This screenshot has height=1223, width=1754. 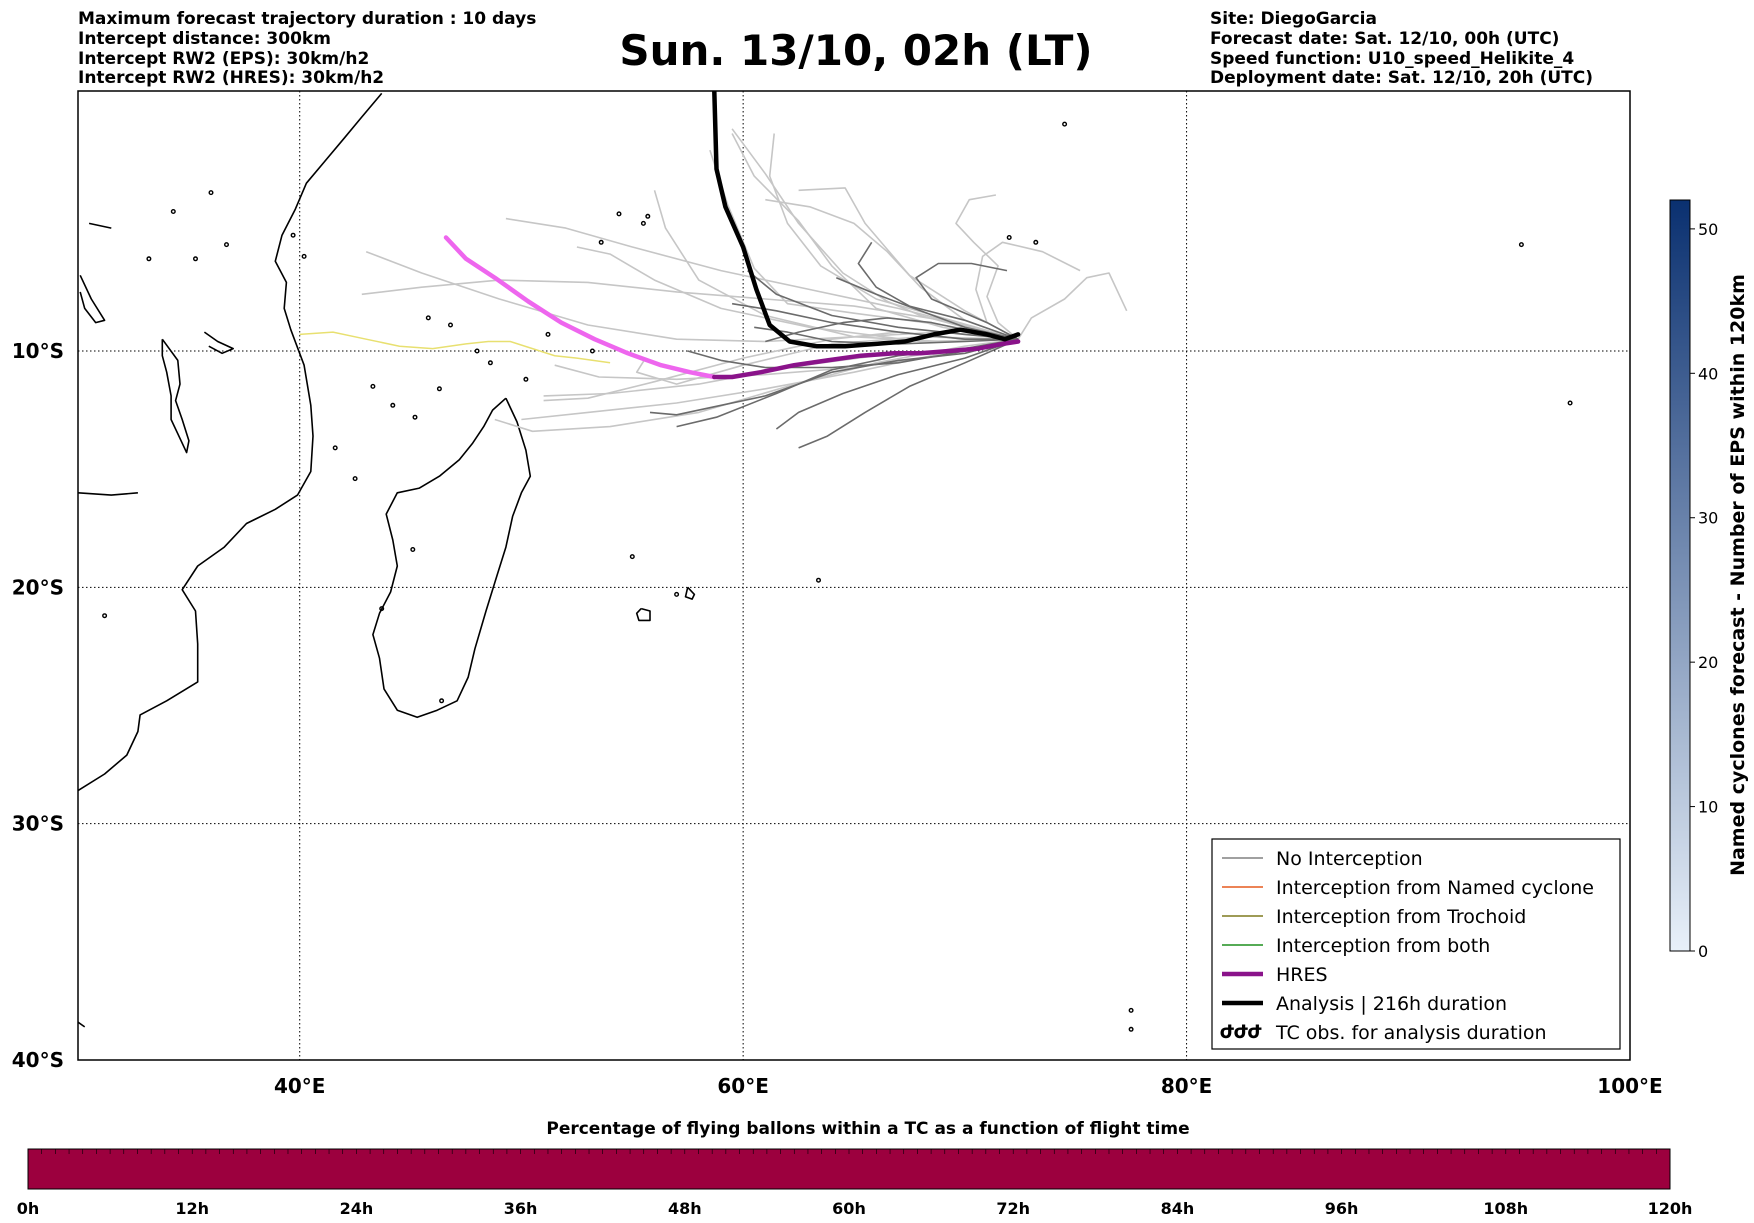 What do you see at coordinates (192, 1208) in the screenshot?
I see `bottom-colorbar-tick-label: 12h` at bounding box center [192, 1208].